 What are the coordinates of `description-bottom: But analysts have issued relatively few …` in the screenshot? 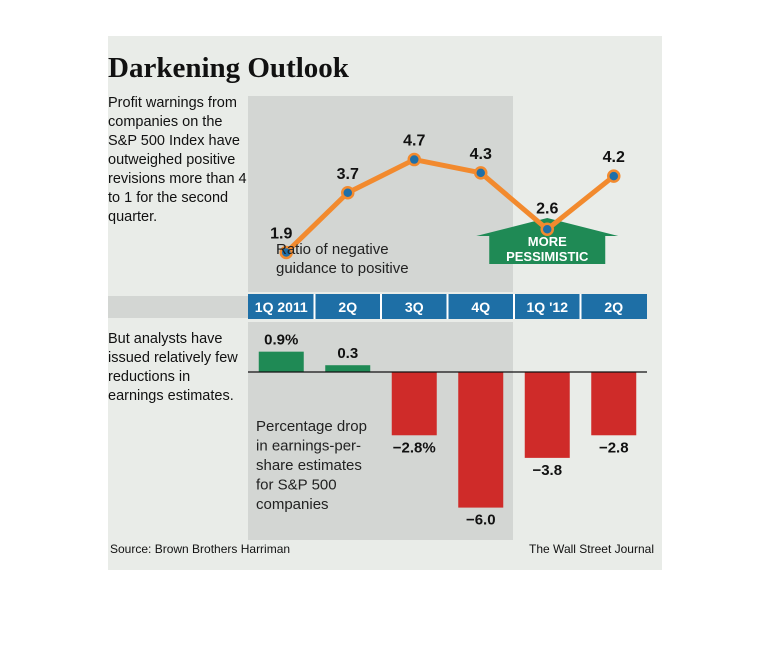 It's located at (173, 367).